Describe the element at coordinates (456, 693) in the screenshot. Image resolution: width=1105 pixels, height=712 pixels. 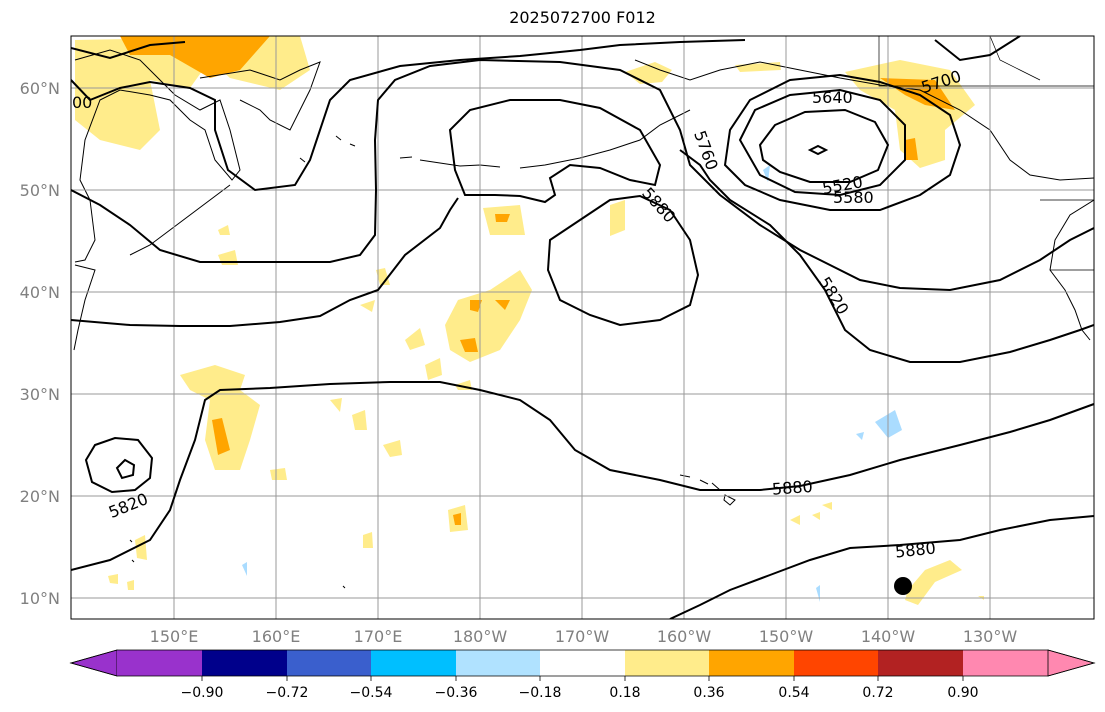
I see `colorbar-tick-label: −0.36` at that location.